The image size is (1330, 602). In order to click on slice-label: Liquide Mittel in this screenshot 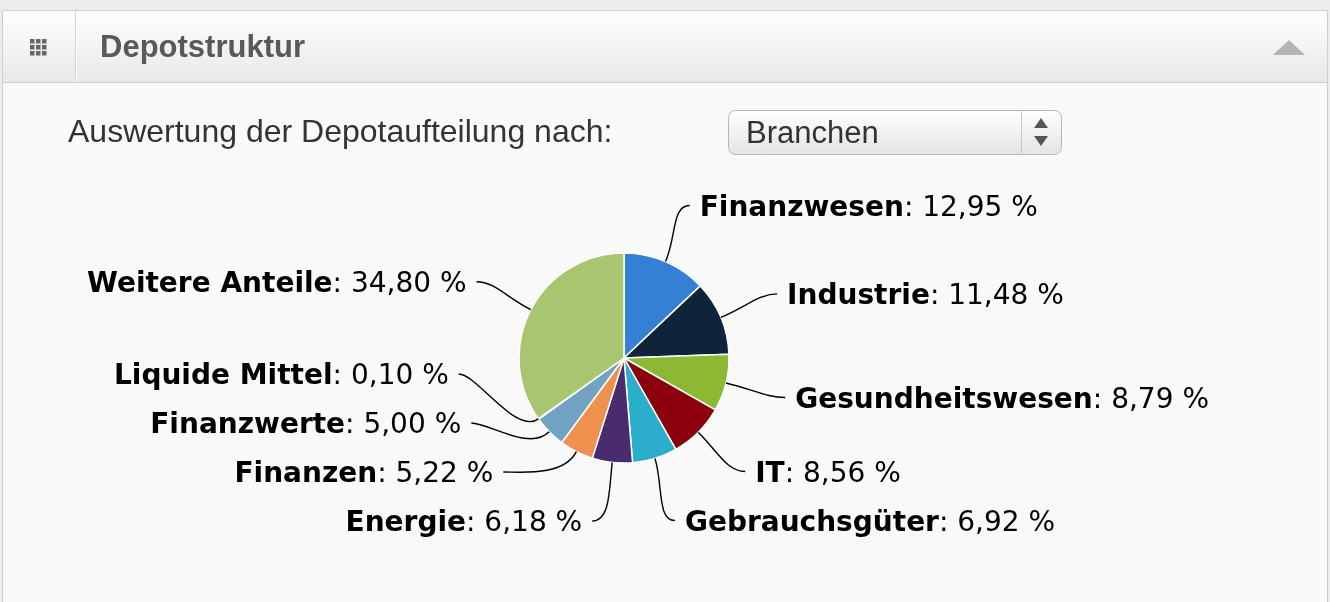, I will do `click(223, 375)`.